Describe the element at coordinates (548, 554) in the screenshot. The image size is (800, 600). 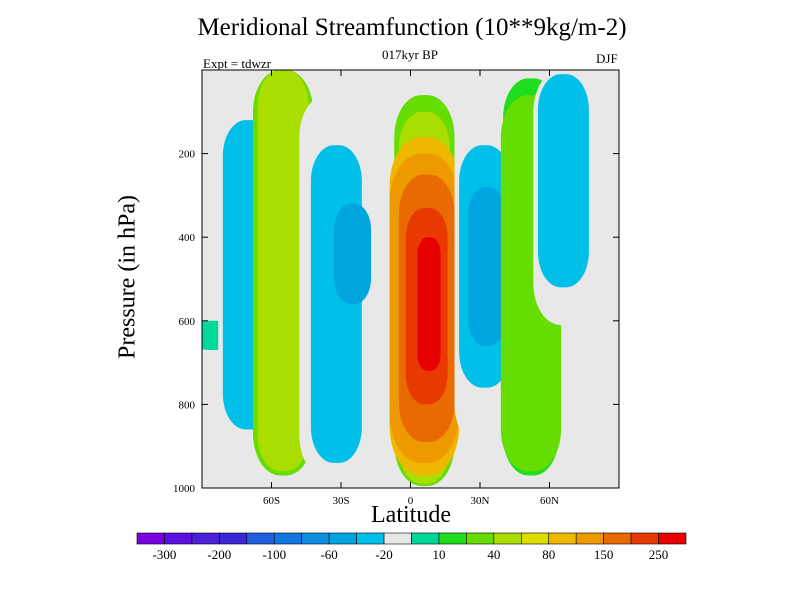
I see `colorbar-label-7: 80` at that location.